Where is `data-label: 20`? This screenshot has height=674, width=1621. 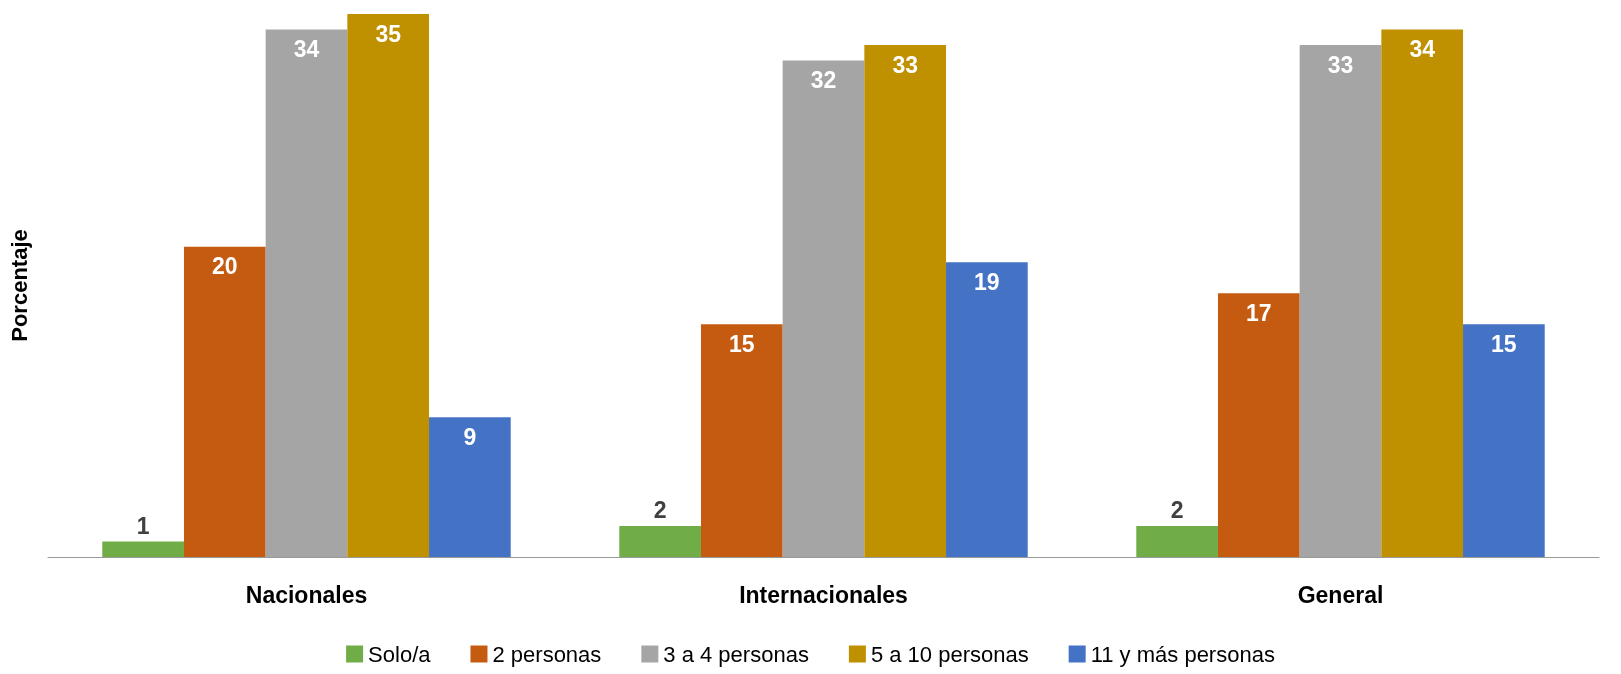 data-label: 20 is located at coordinates (225, 266).